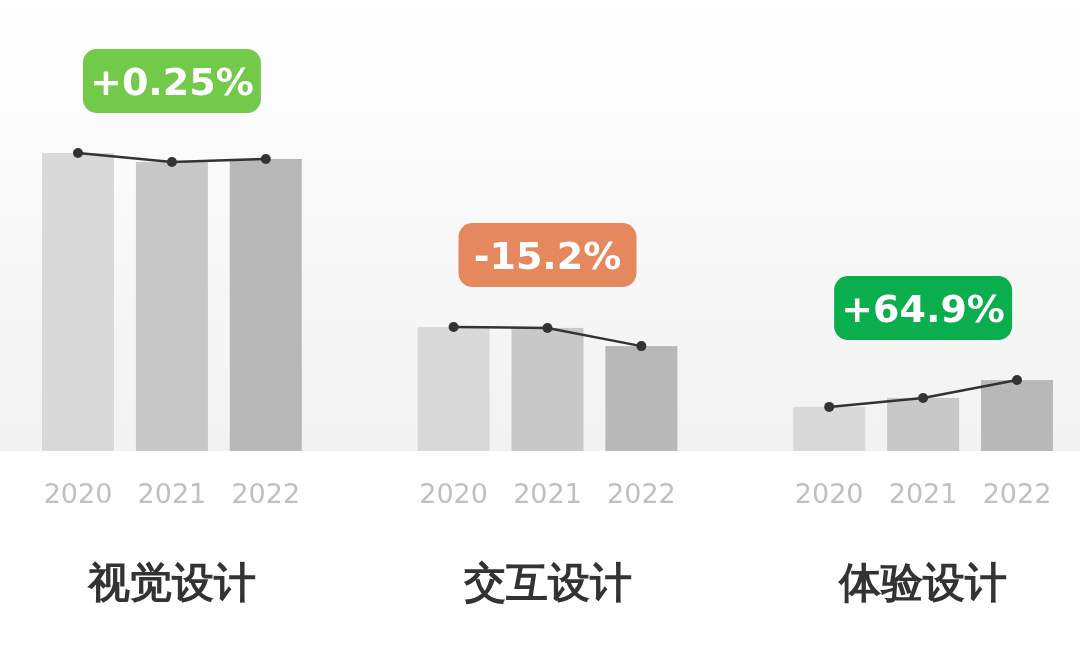 This screenshot has width=1080, height=650. I want to click on text: 视觉设计, so click(171, 582).